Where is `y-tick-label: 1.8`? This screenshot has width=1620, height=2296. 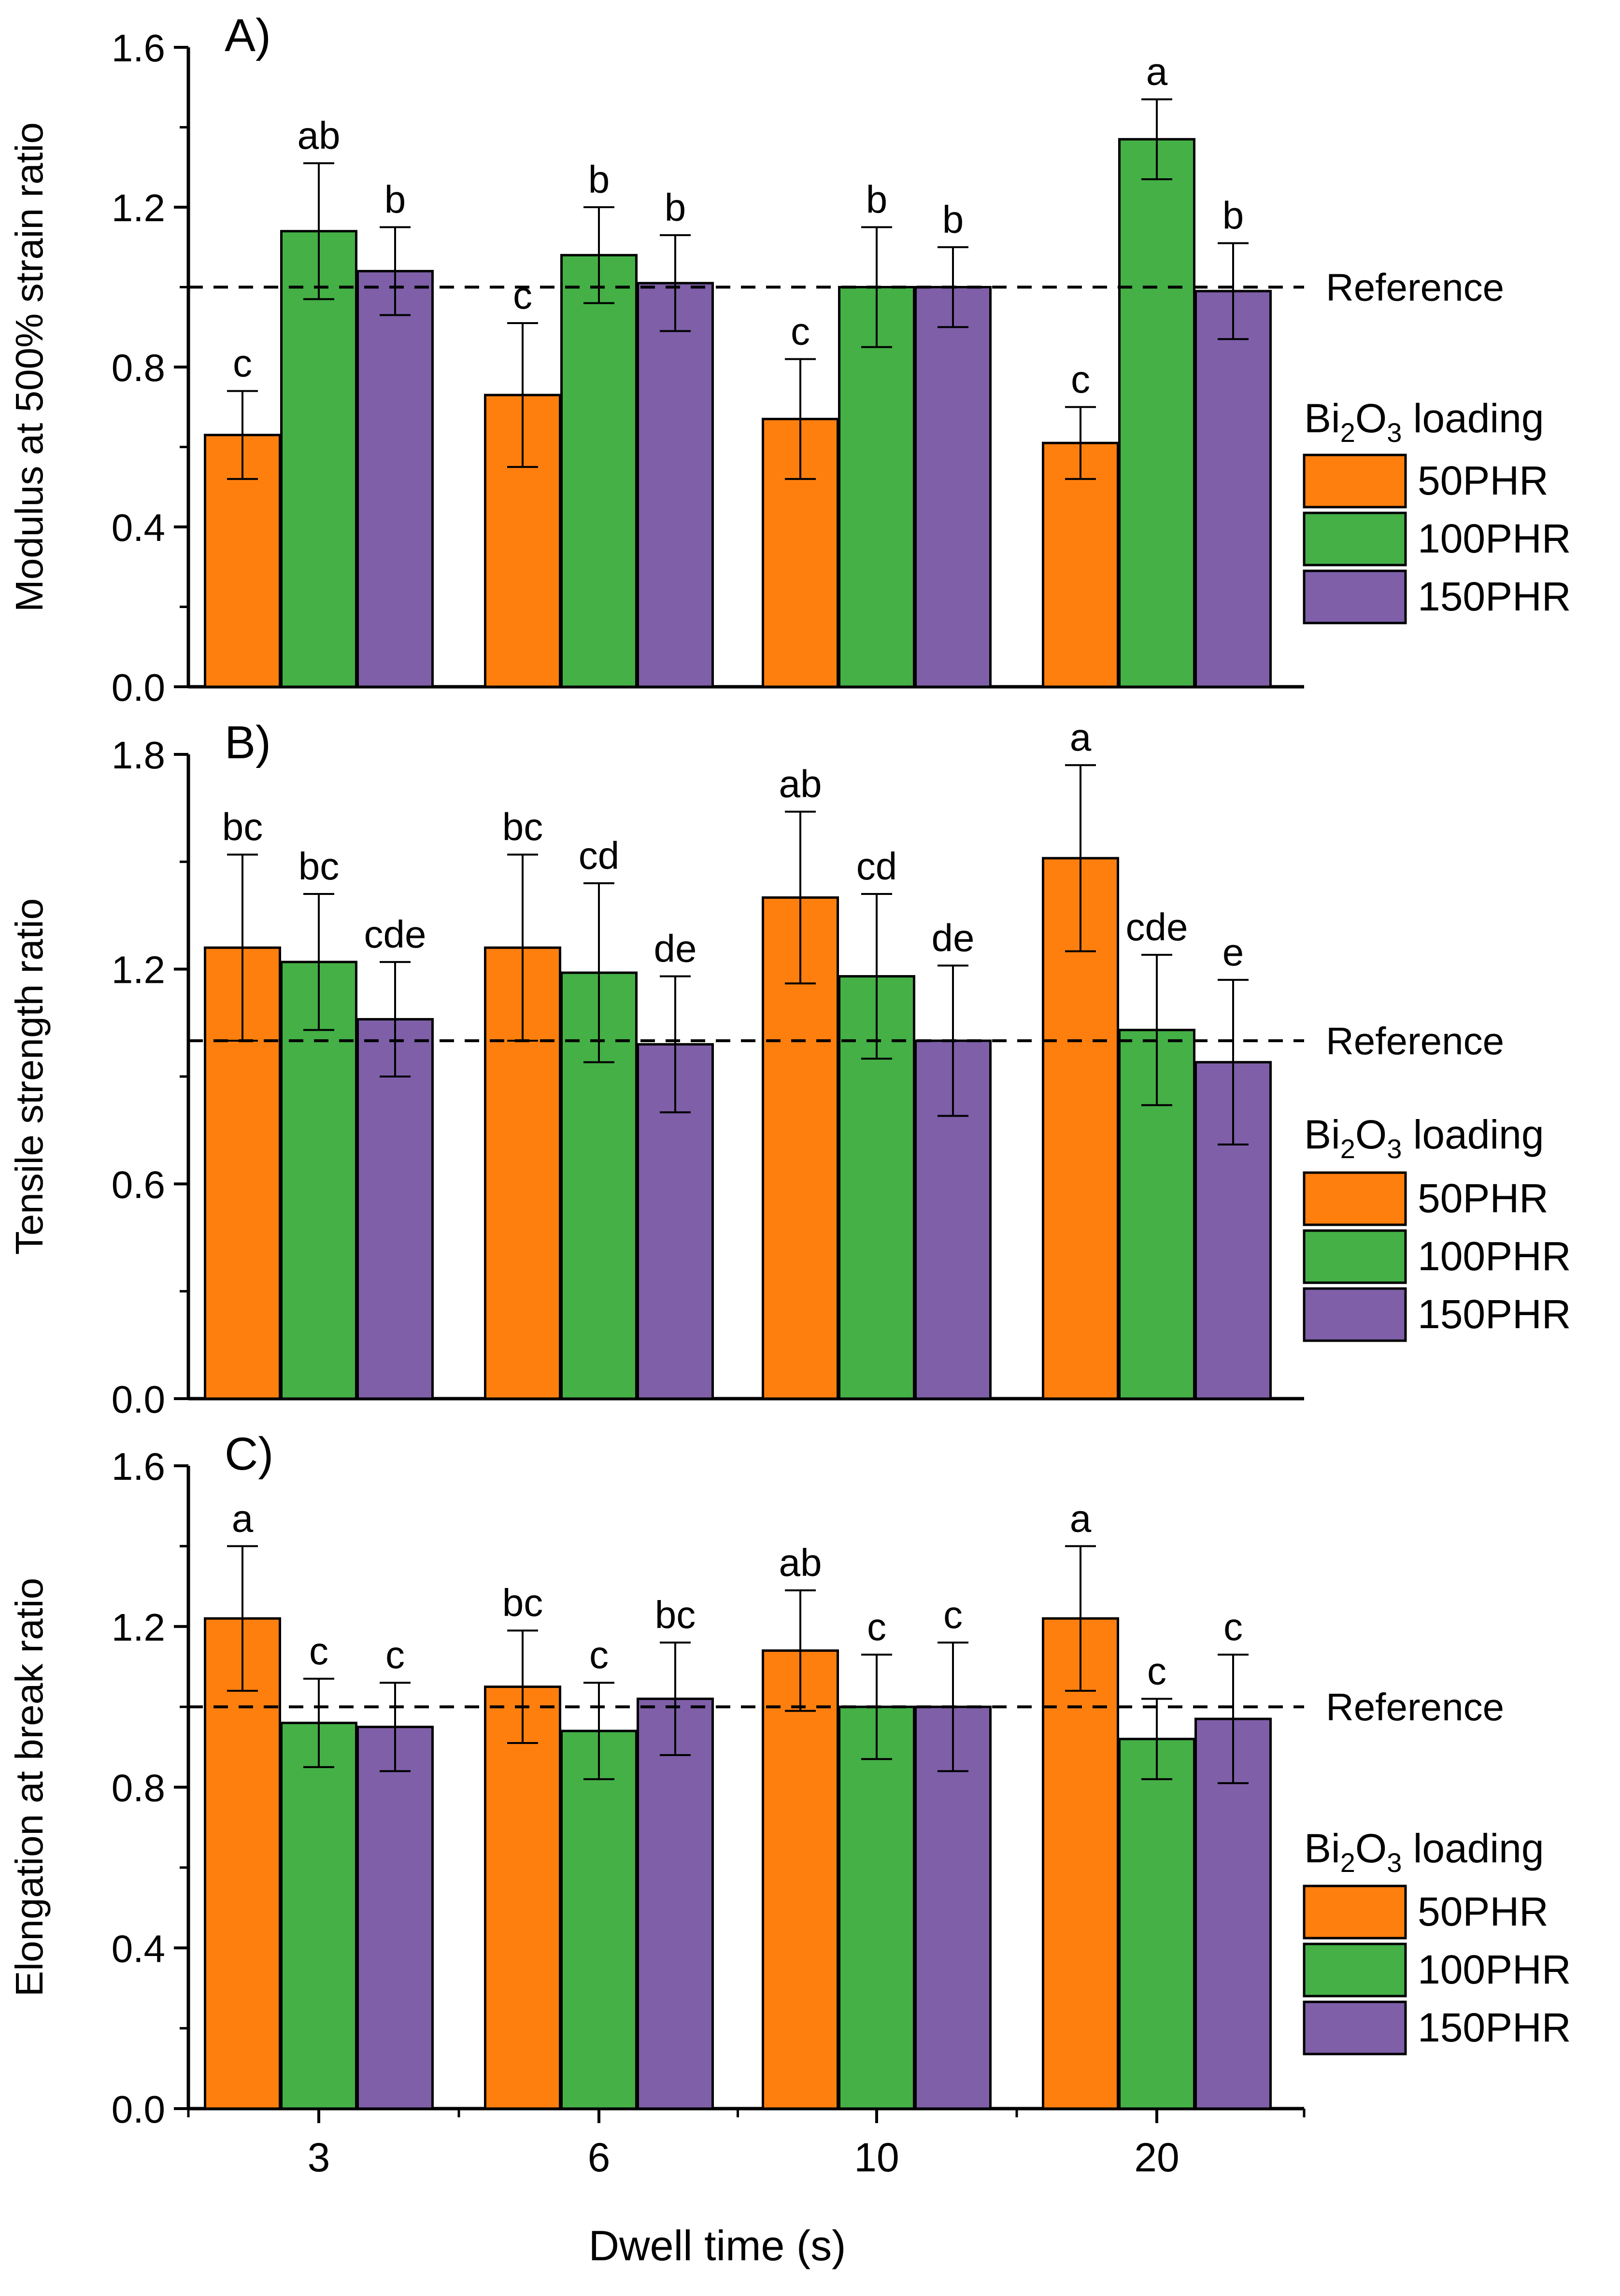 y-tick-label: 1.8 is located at coordinates (138, 755).